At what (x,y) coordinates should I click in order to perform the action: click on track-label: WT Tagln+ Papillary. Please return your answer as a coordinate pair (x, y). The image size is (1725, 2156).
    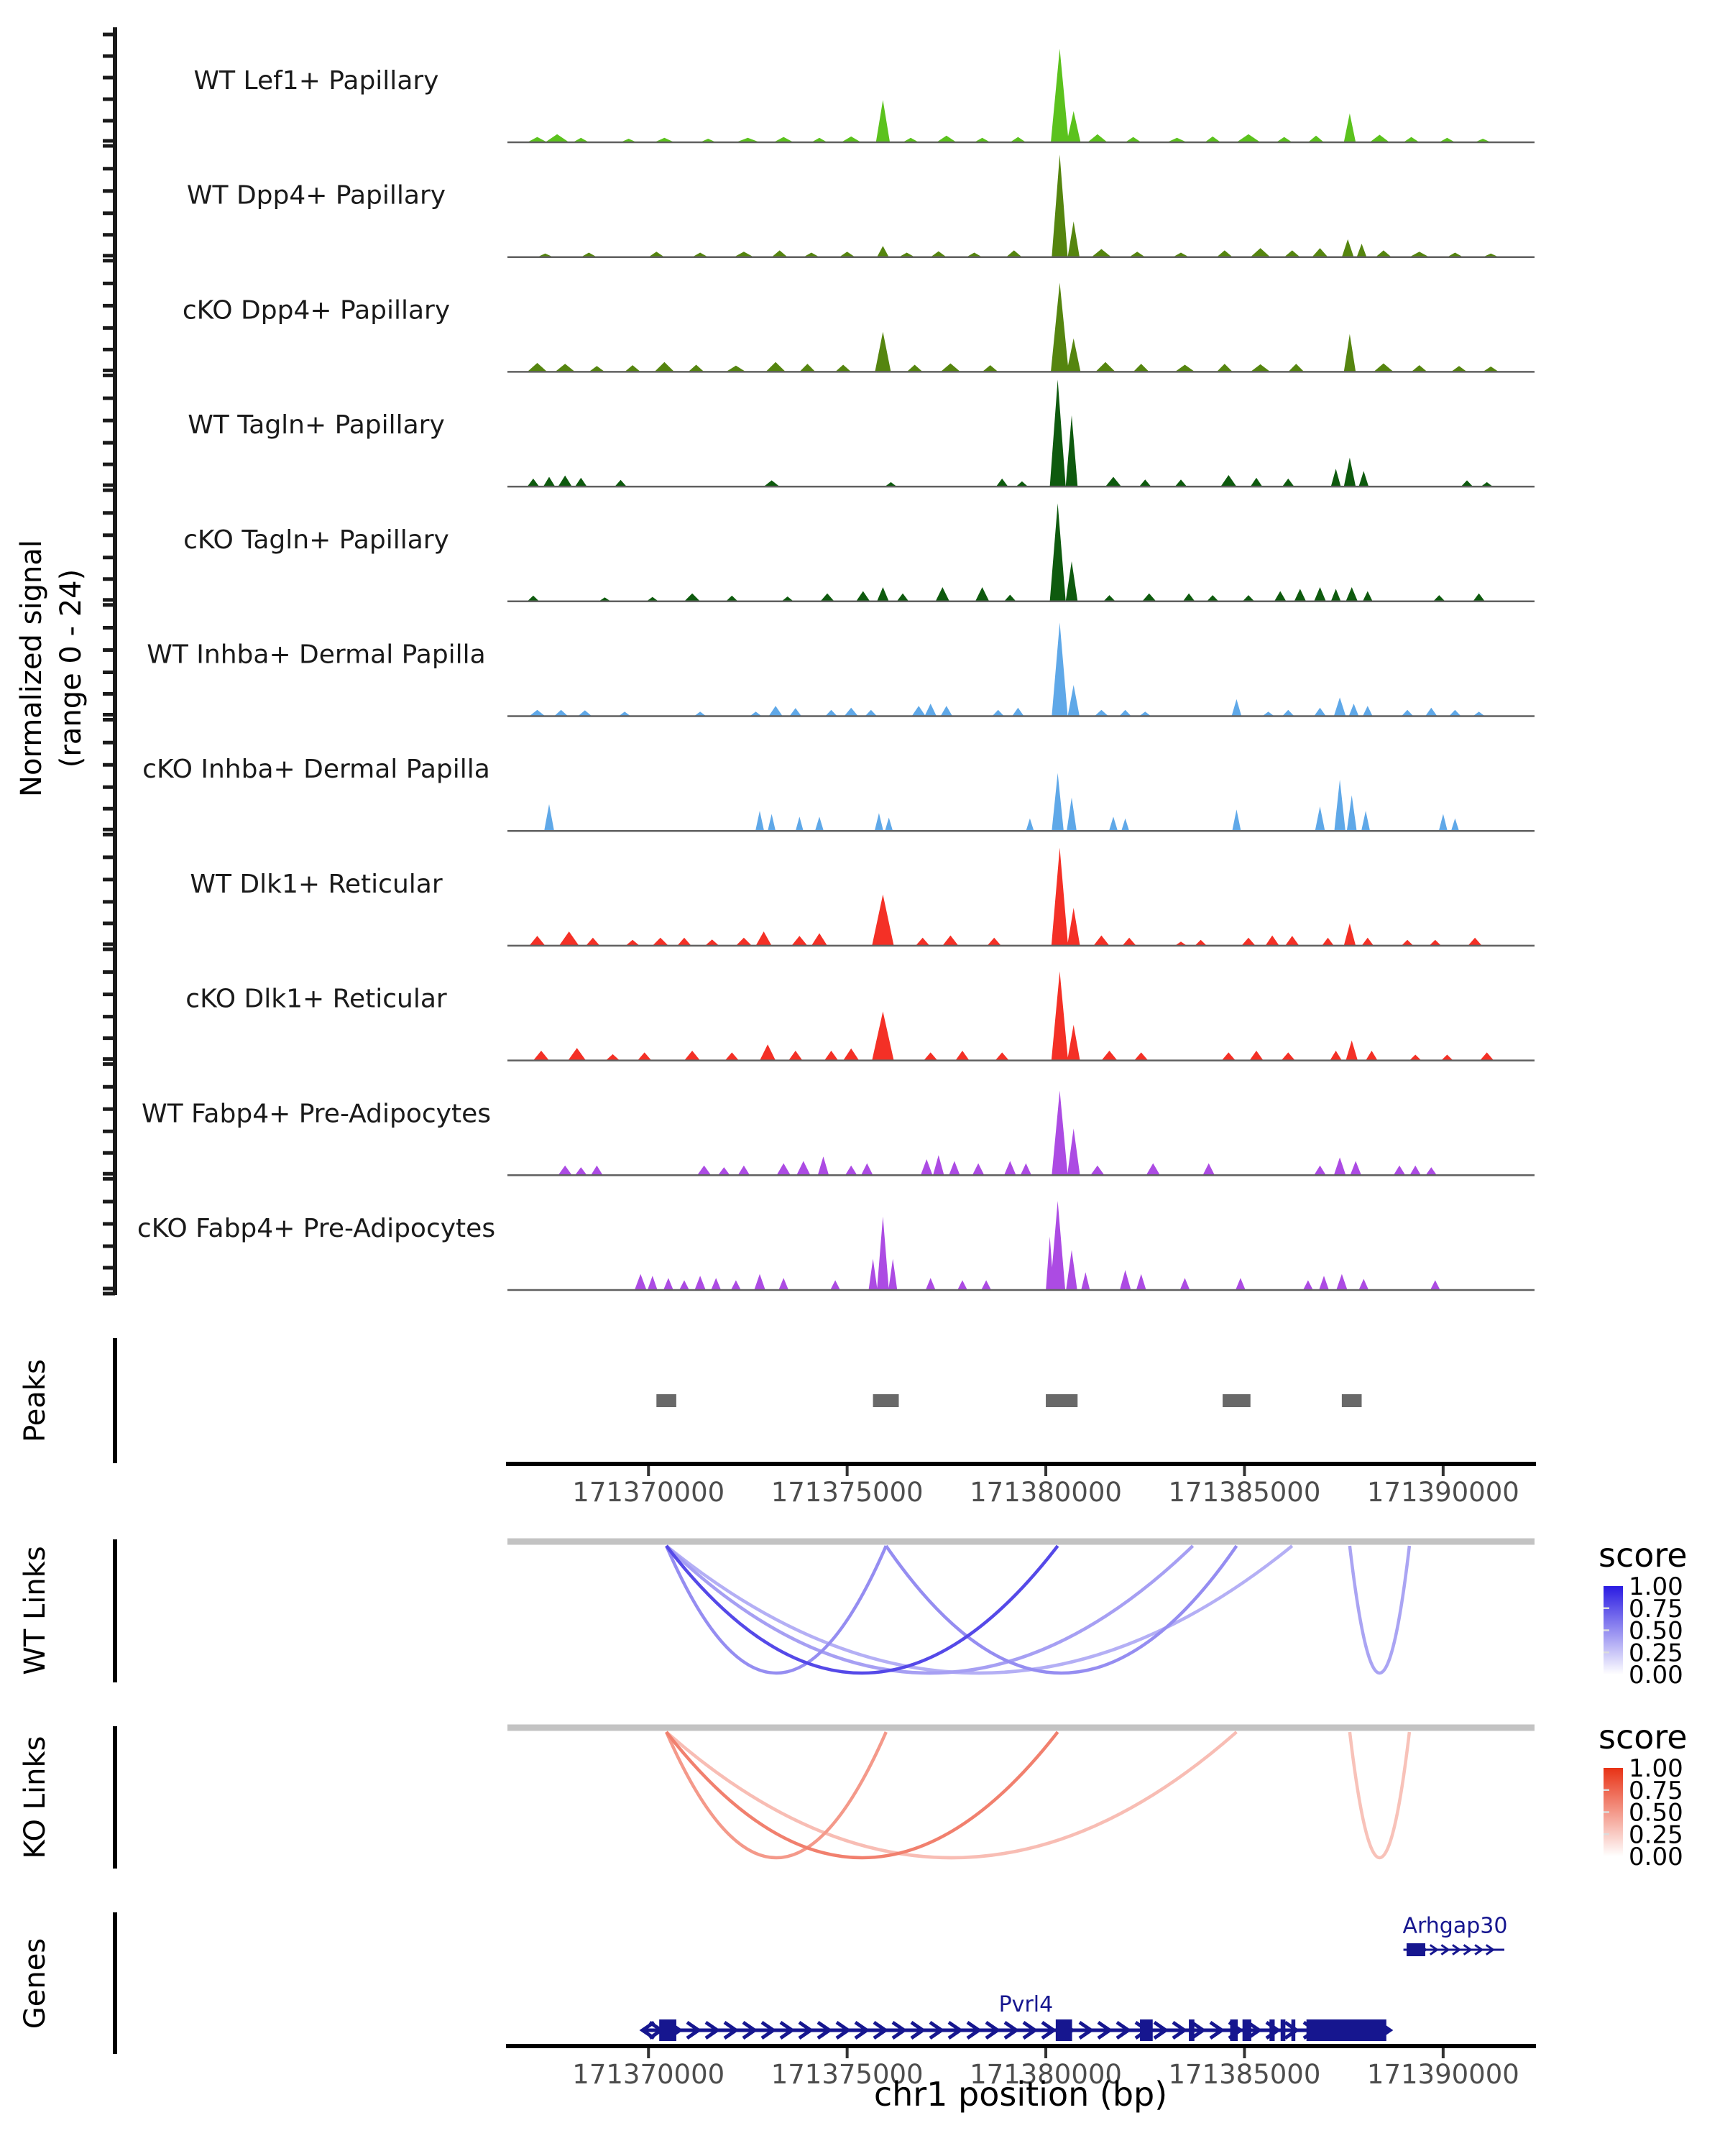
    Looking at the image, I should click on (316, 425).